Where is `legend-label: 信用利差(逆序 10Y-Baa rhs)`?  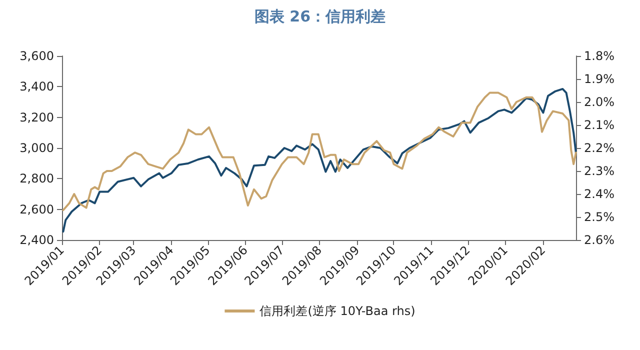
legend-label: 信用利差(逆序 10Y-Baa rhs) is located at coordinates (338, 311).